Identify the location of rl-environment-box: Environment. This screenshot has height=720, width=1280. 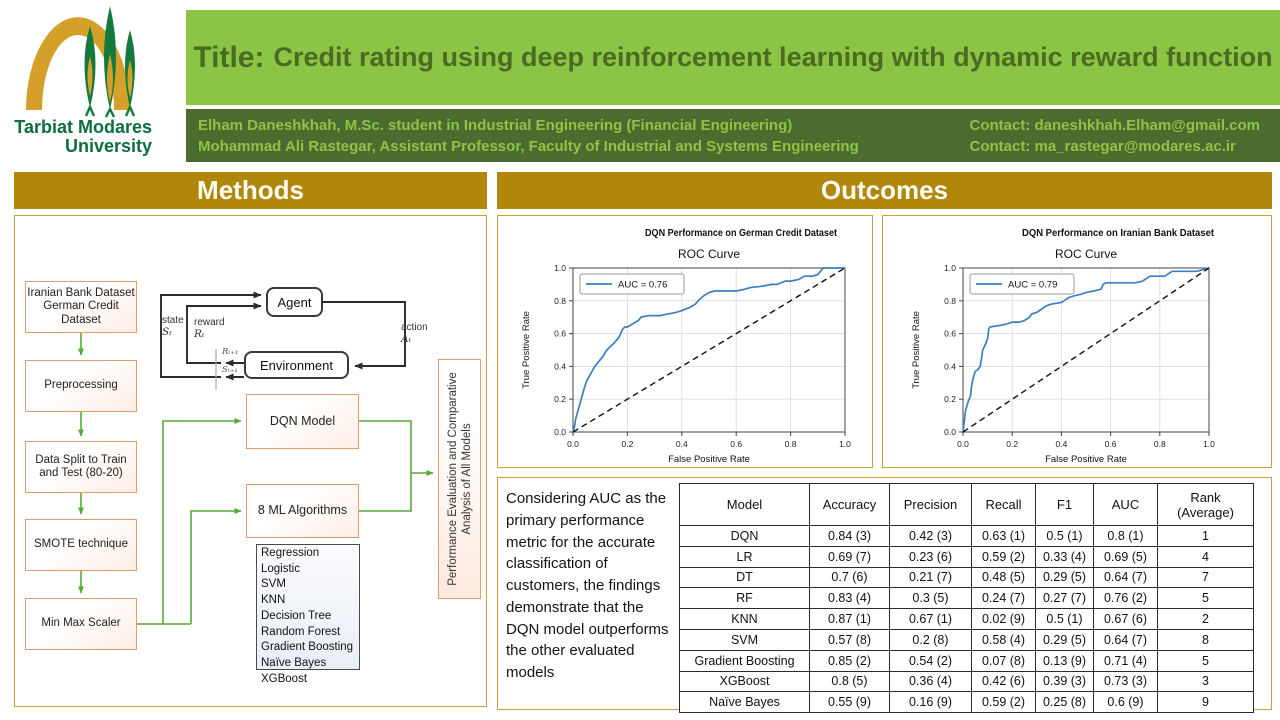
(296, 365).